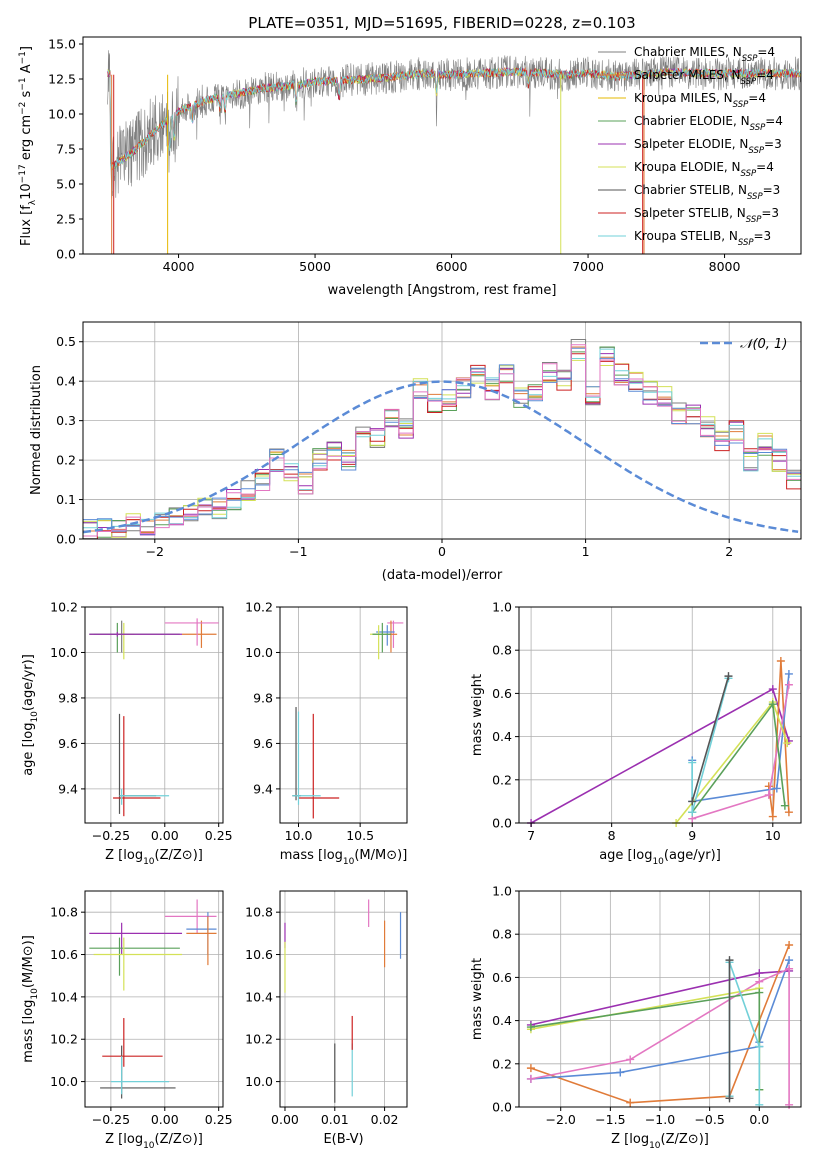 This screenshot has height=1170, width=819. What do you see at coordinates (315, 266) in the screenshot?
I see `x-tick-label: 5000` at bounding box center [315, 266].